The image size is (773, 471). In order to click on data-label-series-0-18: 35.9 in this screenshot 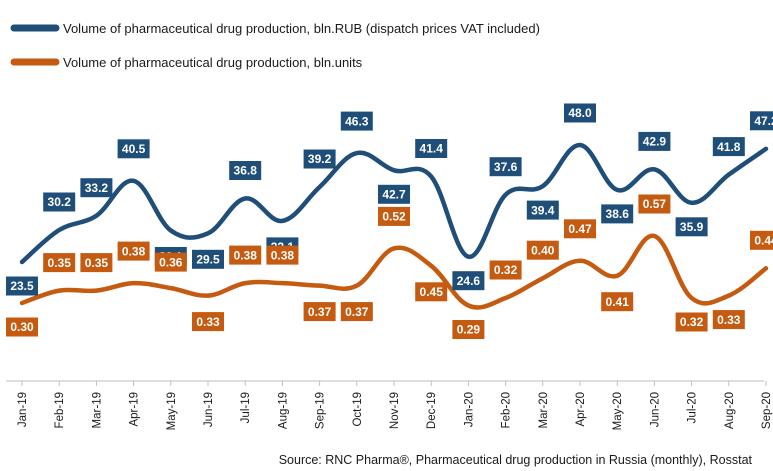, I will do `click(691, 227)`.